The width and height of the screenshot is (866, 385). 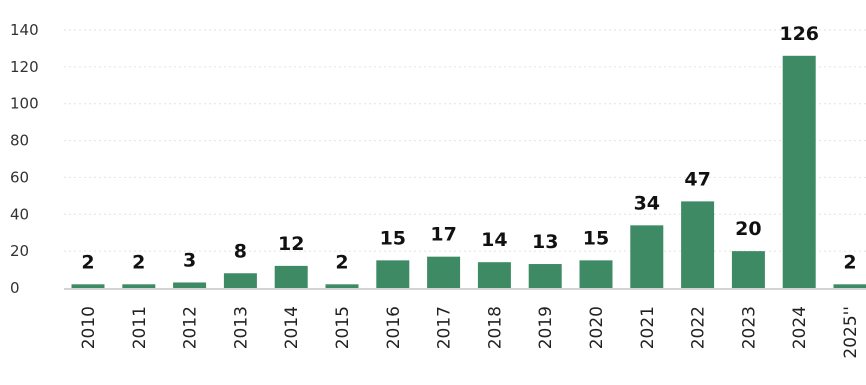 I want to click on x-tick-label: 2011, so click(x=140, y=327).